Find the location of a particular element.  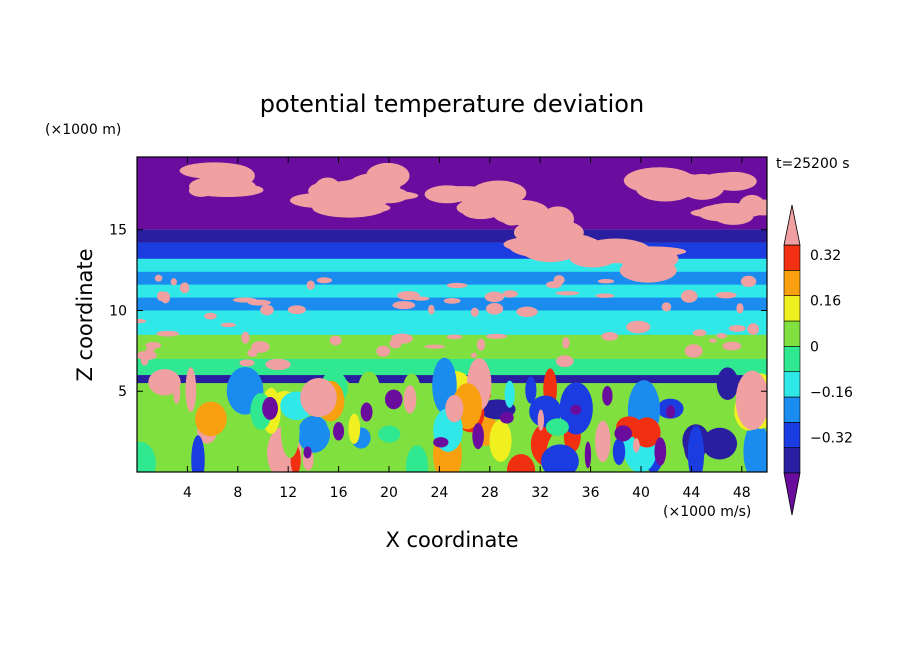

x-tick-label: 4 is located at coordinates (187, 493).